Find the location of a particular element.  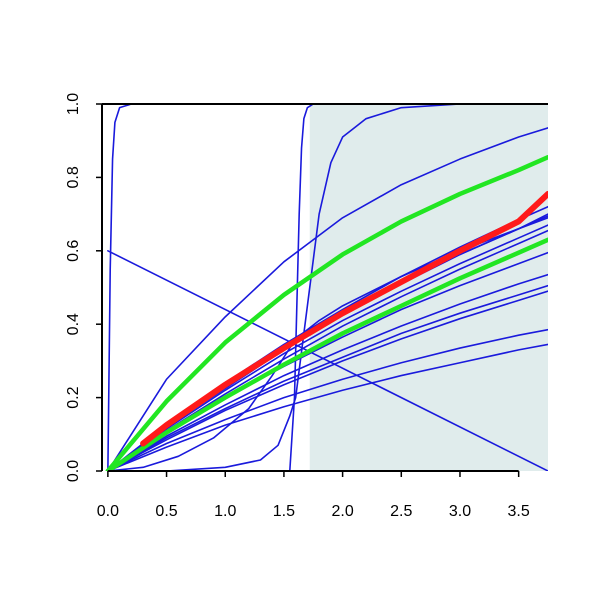

x-tick-label: 0.5 is located at coordinates (166, 511).